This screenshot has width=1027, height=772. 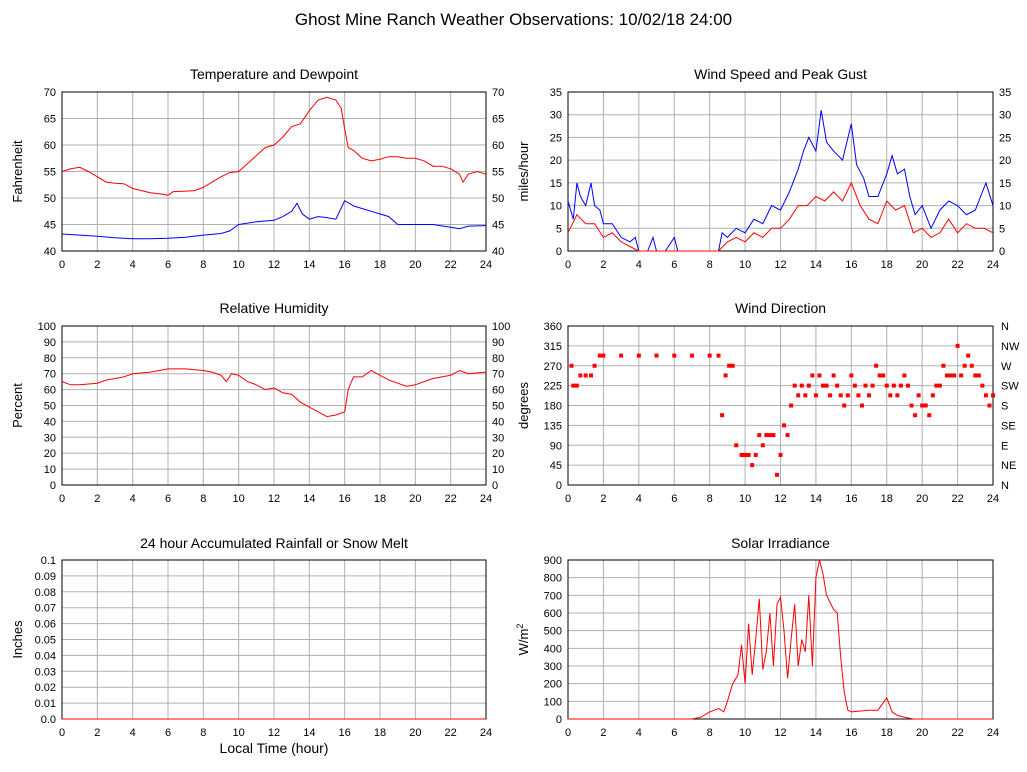 What do you see at coordinates (674, 733) in the screenshot?
I see `solar-x-tick-label: 6` at bounding box center [674, 733].